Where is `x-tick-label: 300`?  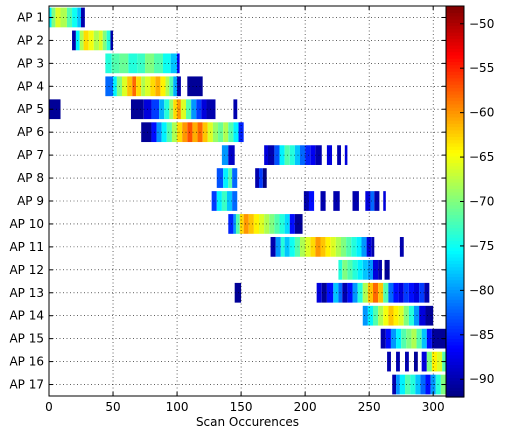 x-tick-label: 300 is located at coordinates (433, 407).